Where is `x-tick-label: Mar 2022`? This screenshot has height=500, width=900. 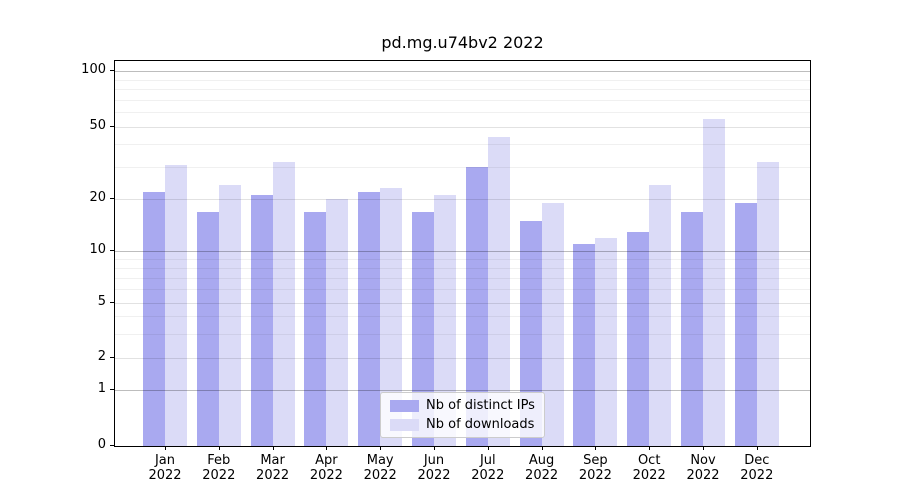
x-tick-label: Mar 2022 is located at coordinates (273, 468).